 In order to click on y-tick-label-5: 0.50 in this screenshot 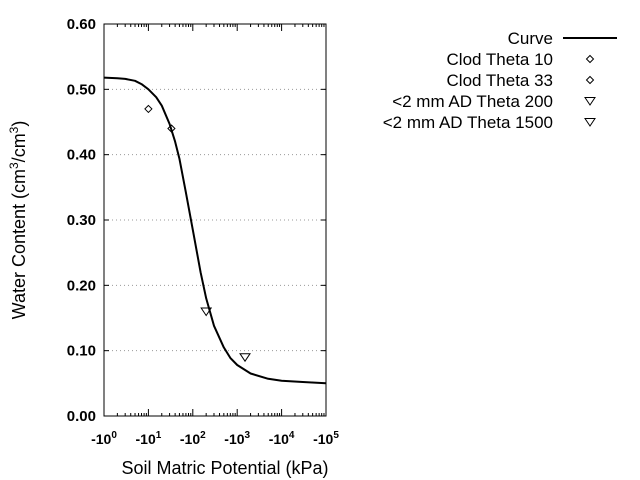, I will do `click(81, 89)`.